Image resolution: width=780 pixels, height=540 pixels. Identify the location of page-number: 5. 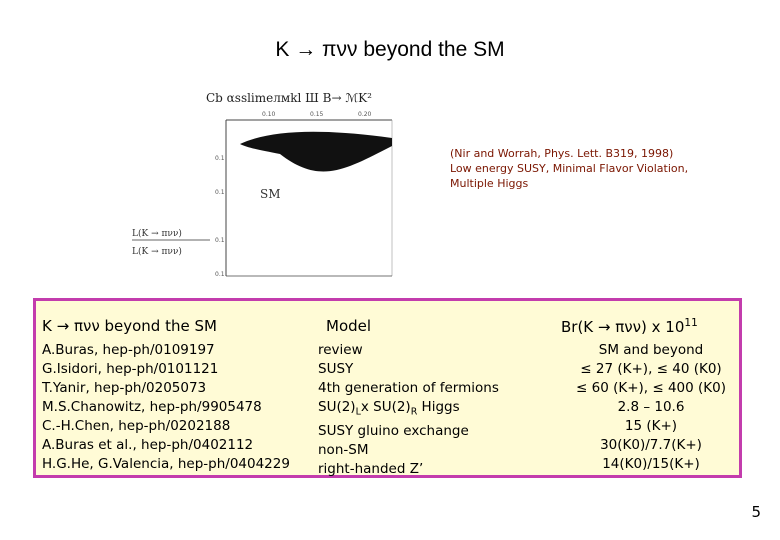
(756, 512).